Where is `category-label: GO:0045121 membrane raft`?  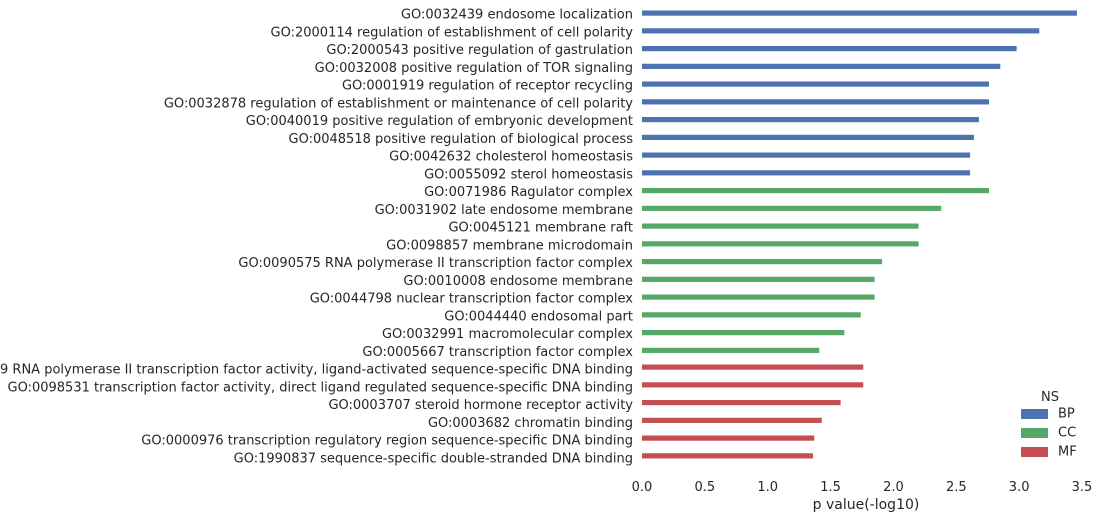 category-label: GO:0045121 membrane raft is located at coordinates (540, 228).